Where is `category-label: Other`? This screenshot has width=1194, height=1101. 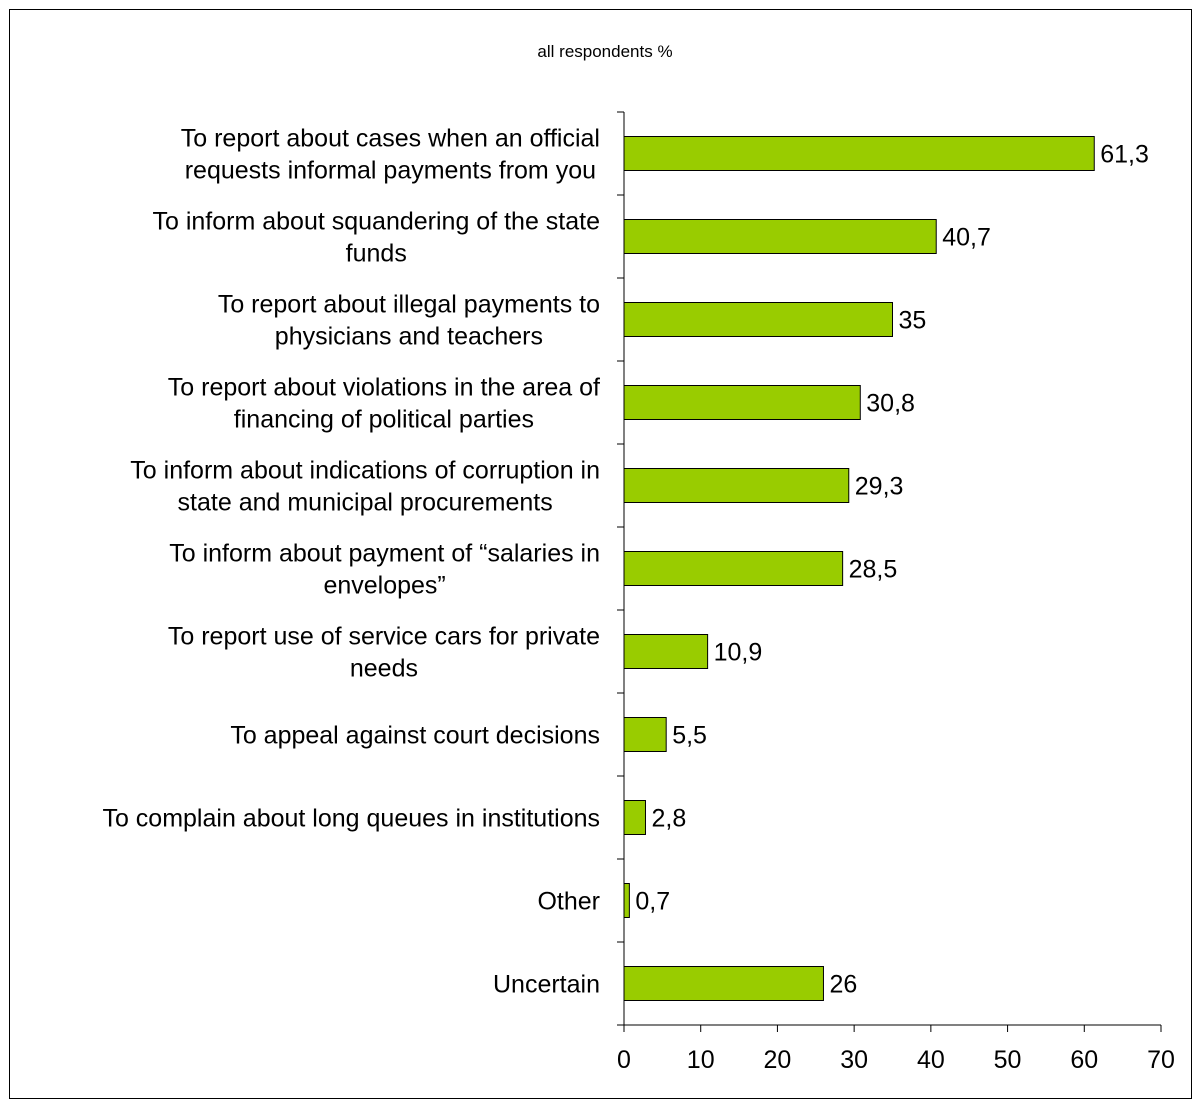
category-label: Other is located at coordinates (568, 902).